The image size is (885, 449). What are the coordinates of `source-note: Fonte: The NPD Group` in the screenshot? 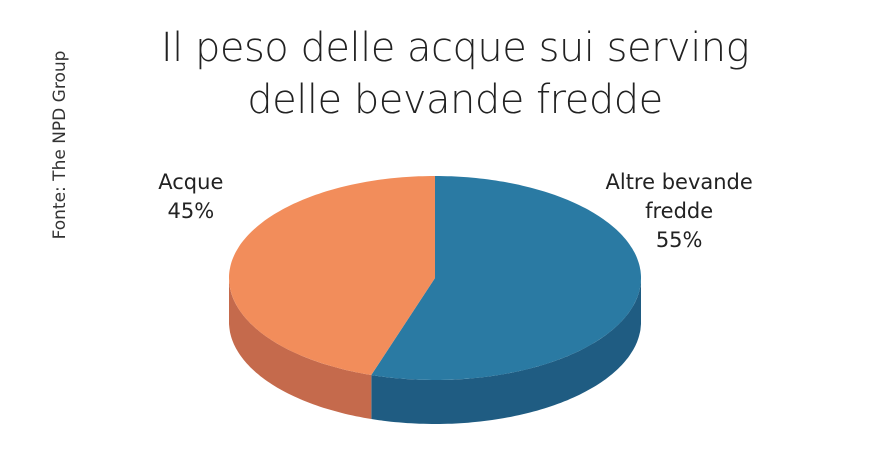 It's located at (60, 145).